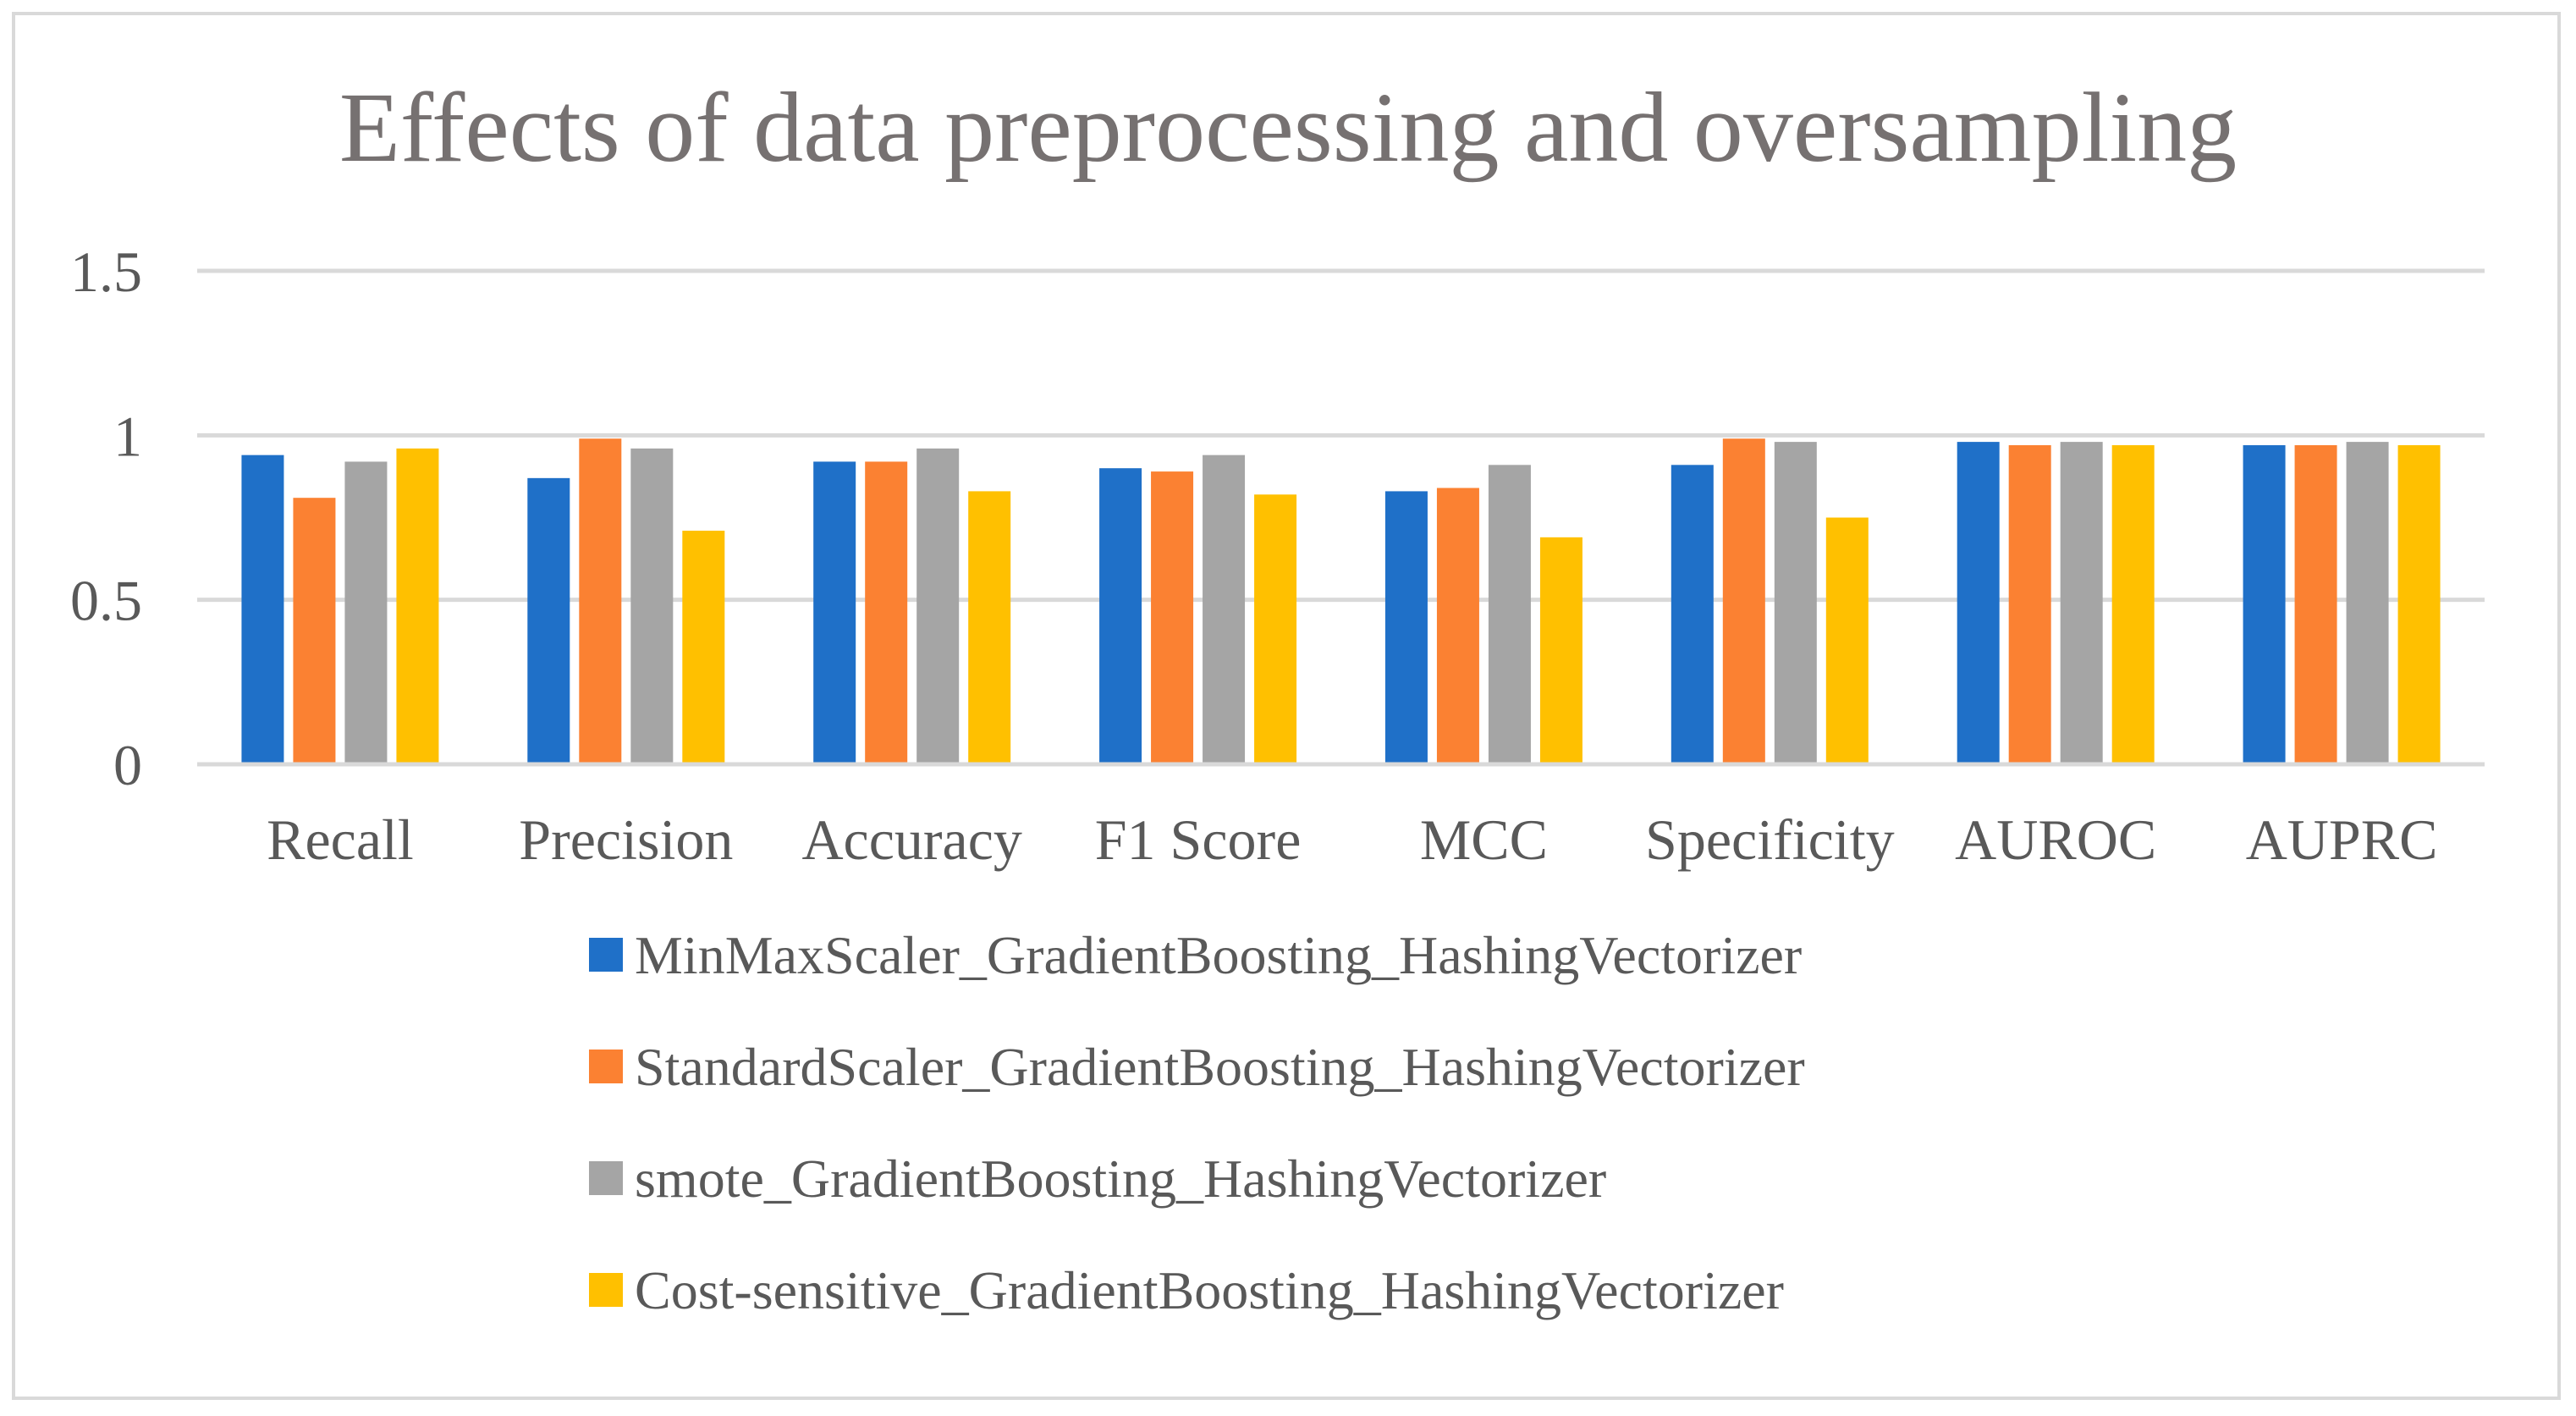  I want to click on x-category-label: AUPRC, so click(2342, 839).